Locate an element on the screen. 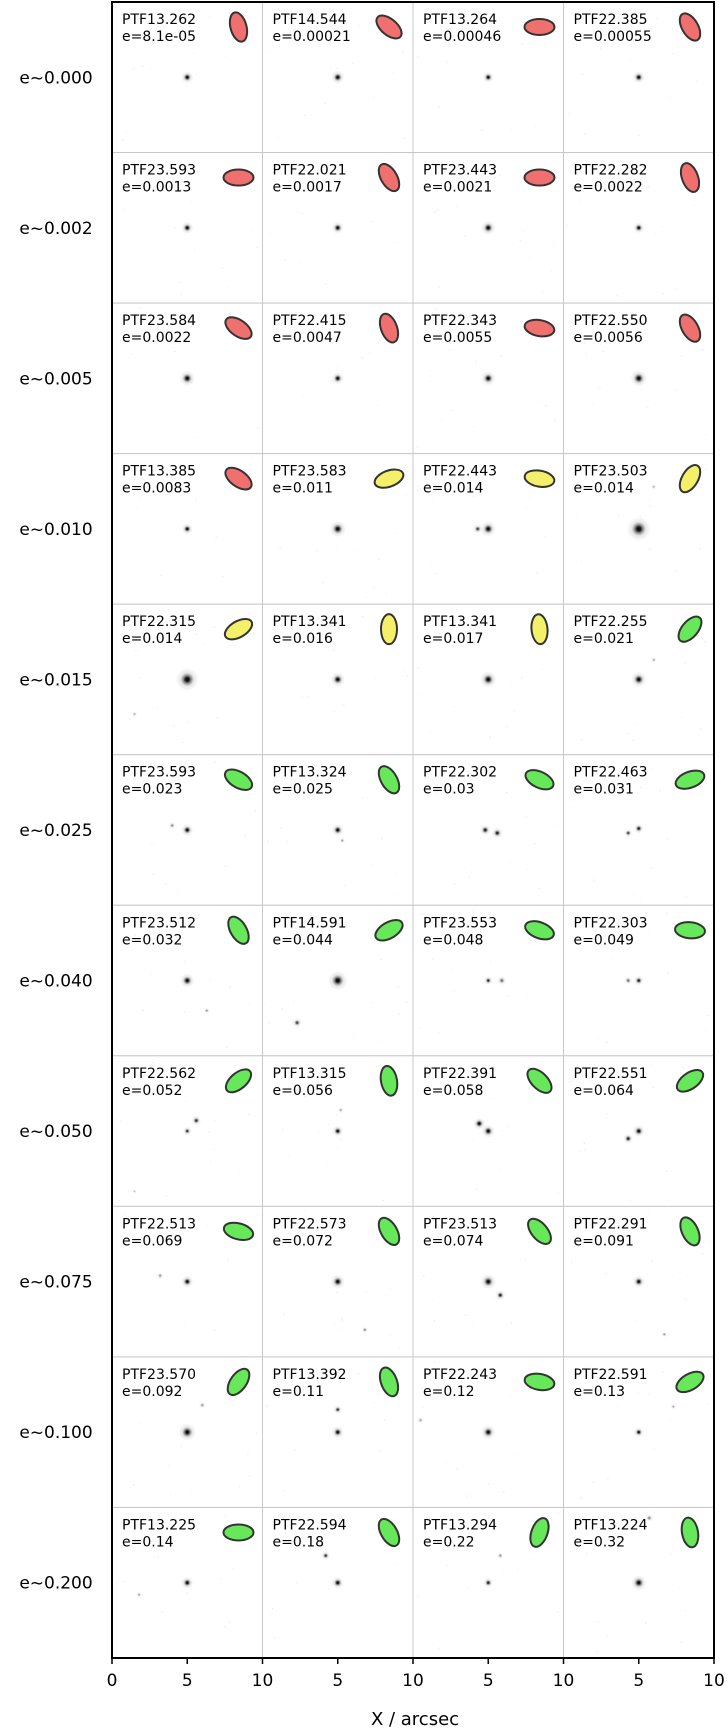 Image resolution: width=728 pixels, height=1732 pixels. x-axis-label: X / arcsec is located at coordinates (415, 1719).